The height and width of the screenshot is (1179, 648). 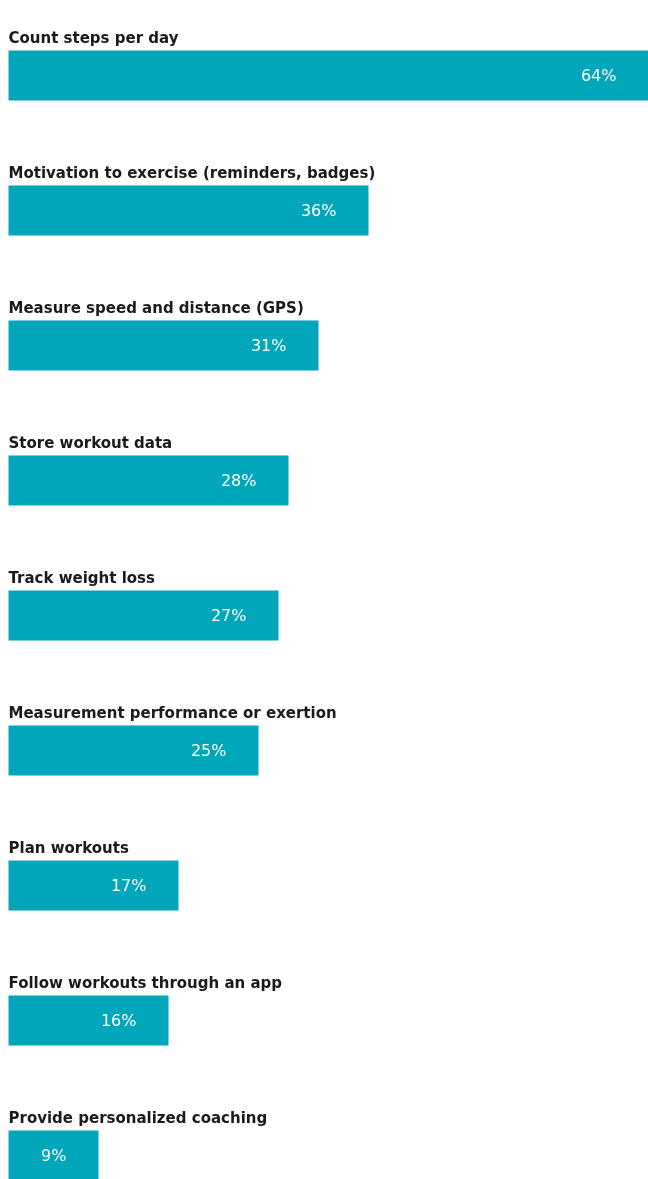 I want to click on y-tick-label: Track weight loss, so click(x=82, y=577).